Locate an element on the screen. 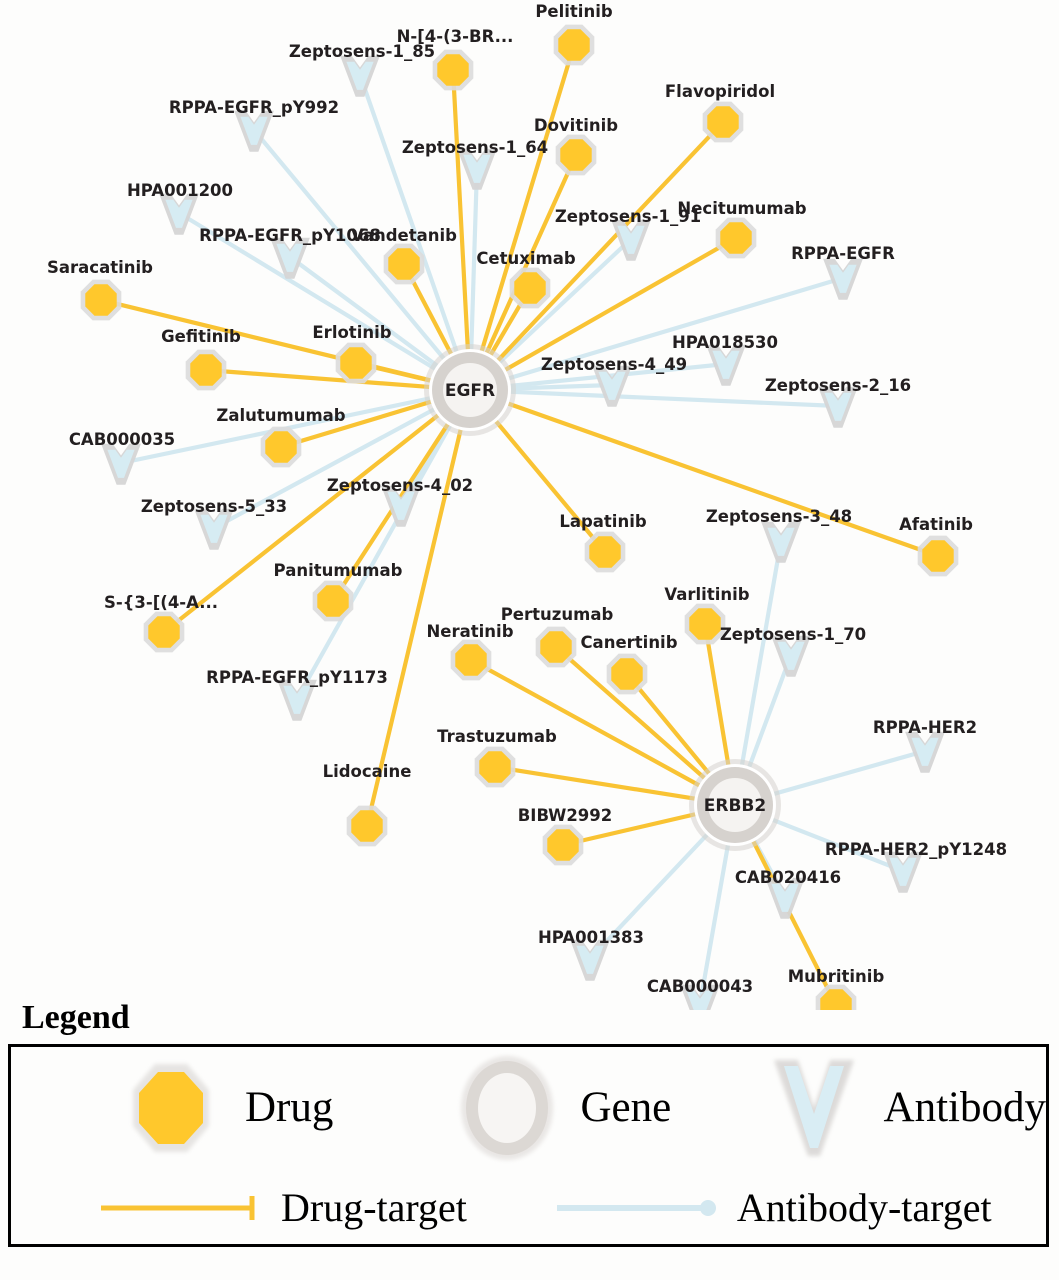  legend-shapes-row: Drug Gene Ant is located at coordinates (528, 1108).